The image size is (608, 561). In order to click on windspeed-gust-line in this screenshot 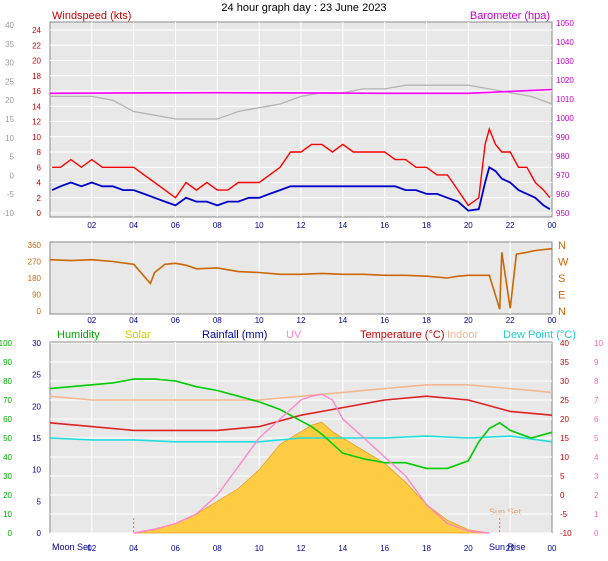, I will do `click(301, 166)`.